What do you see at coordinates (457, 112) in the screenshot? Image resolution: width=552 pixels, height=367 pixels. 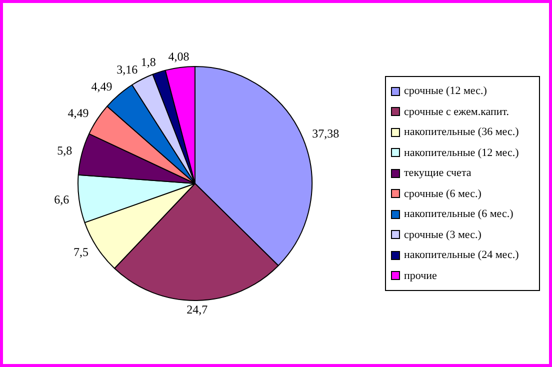 I see `legend-label: срочные с ежем.капит.` at bounding box center [457, 112].